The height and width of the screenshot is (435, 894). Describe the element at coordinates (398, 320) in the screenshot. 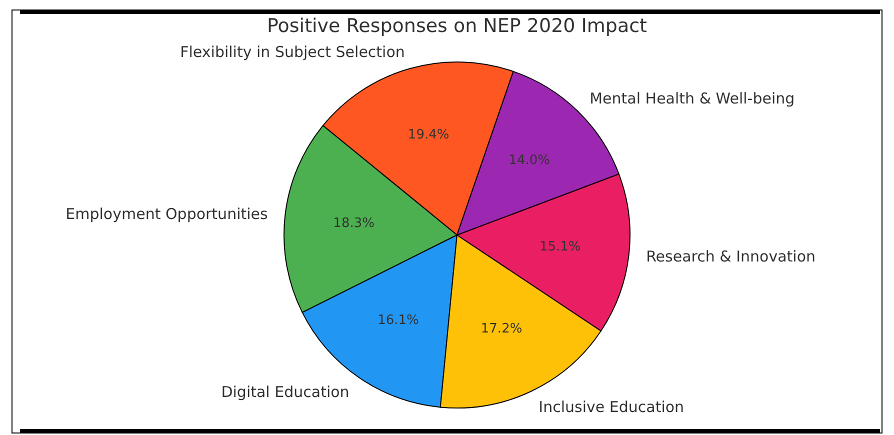

I see `data-label: 16.1%` at that location.